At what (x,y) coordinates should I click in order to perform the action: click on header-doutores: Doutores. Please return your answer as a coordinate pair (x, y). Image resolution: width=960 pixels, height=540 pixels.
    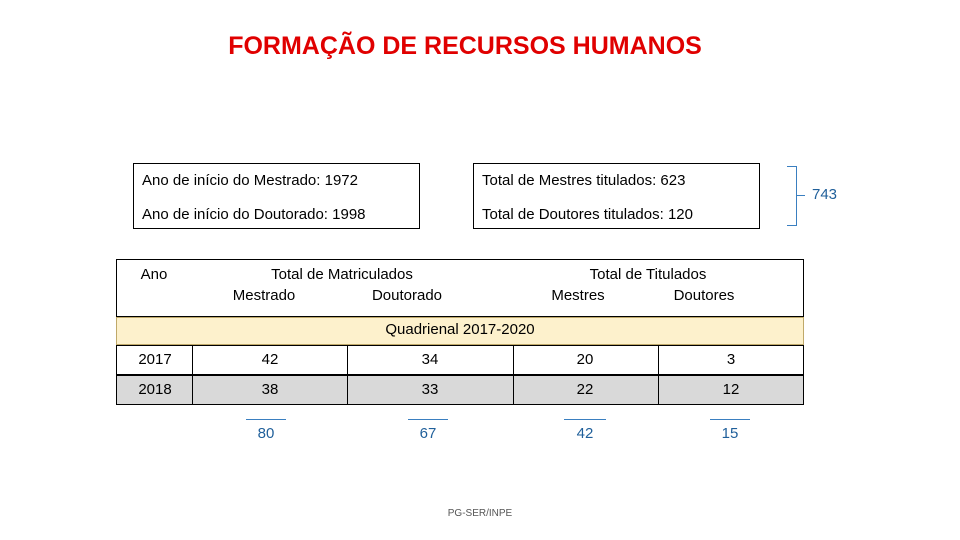
    Looking at the image, I should click on (704, 295).